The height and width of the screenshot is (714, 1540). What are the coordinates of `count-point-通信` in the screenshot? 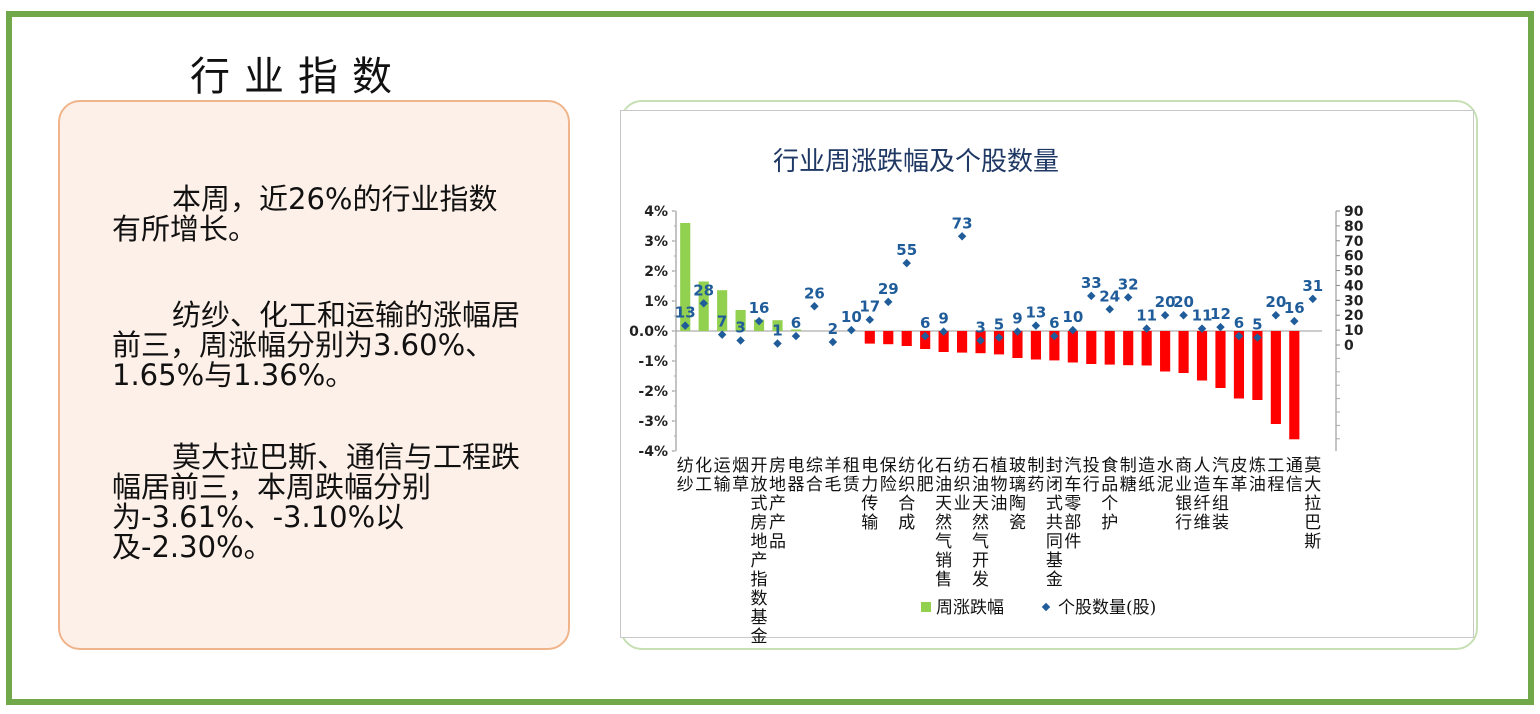 It's located at (1294, 321).